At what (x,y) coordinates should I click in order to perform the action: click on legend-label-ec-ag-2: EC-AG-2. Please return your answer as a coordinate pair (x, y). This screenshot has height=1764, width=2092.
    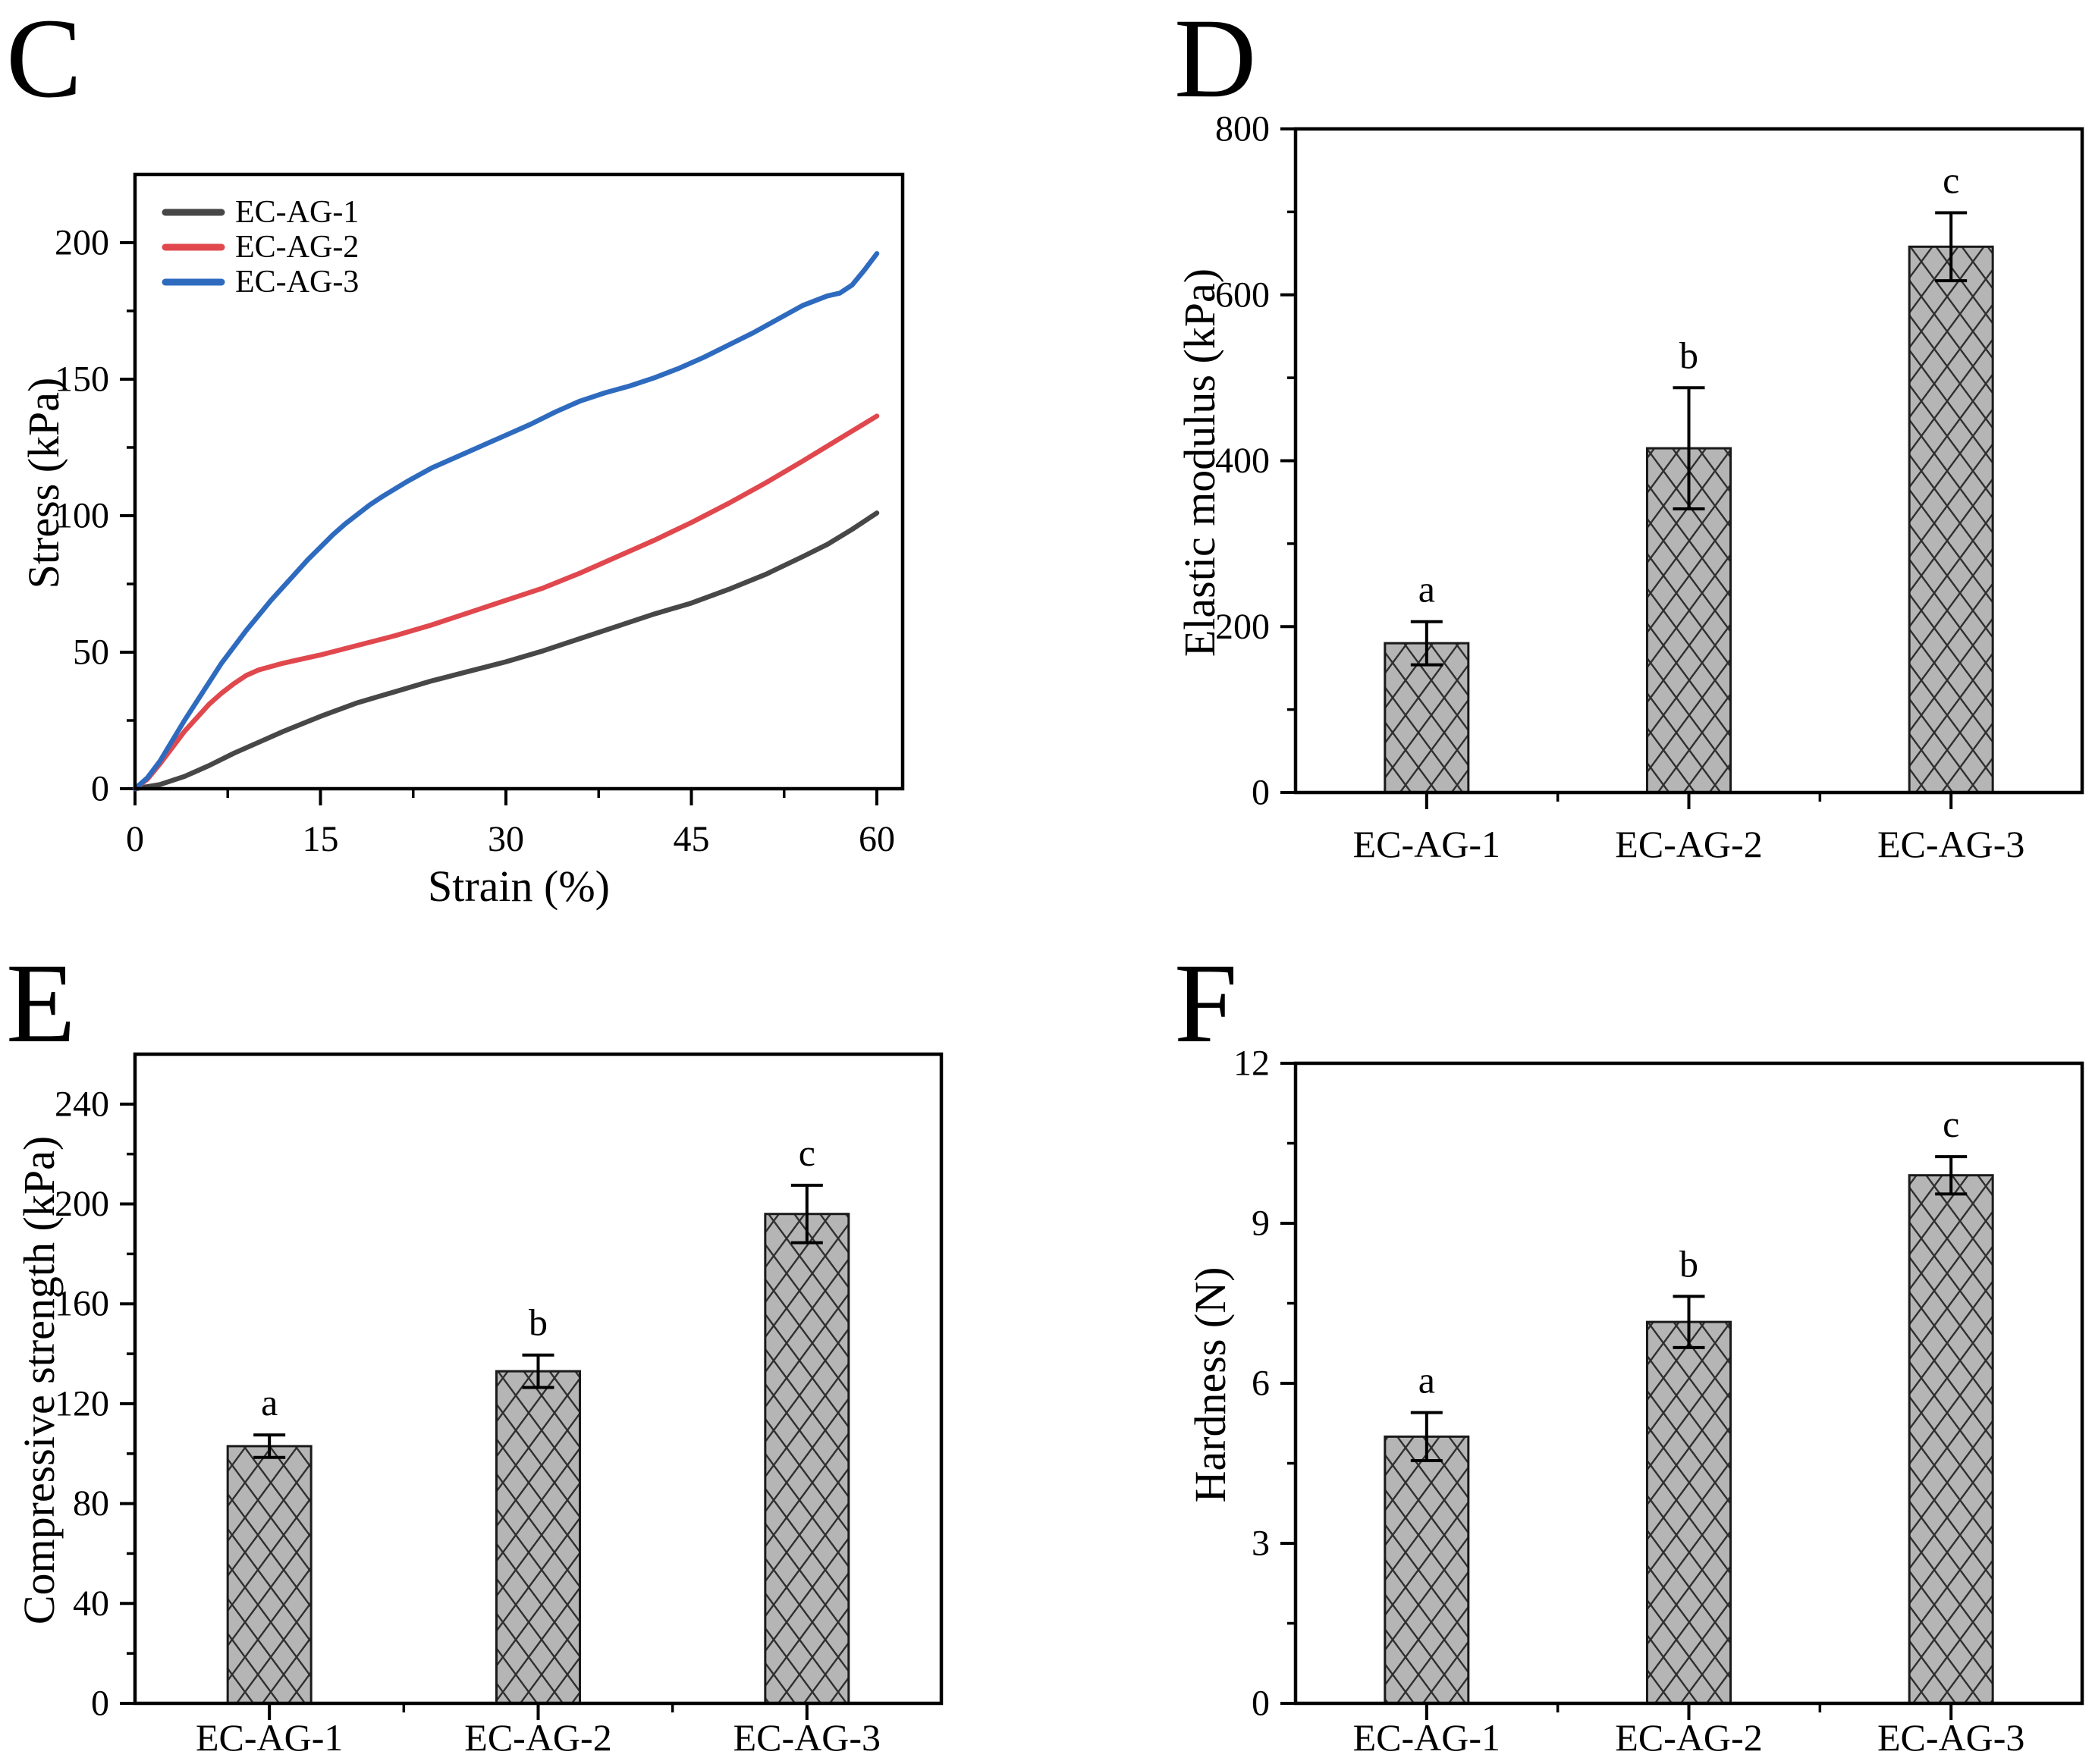
    Looking at the image, I should click on (297, 247).